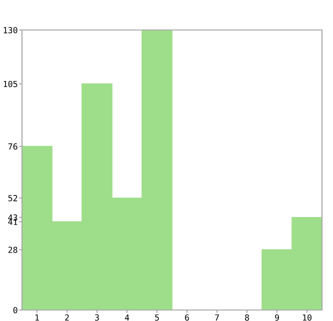  Describe the element at coordinates (13, 198) in the screenshot. I see `y-tick-label: 52` at that location.